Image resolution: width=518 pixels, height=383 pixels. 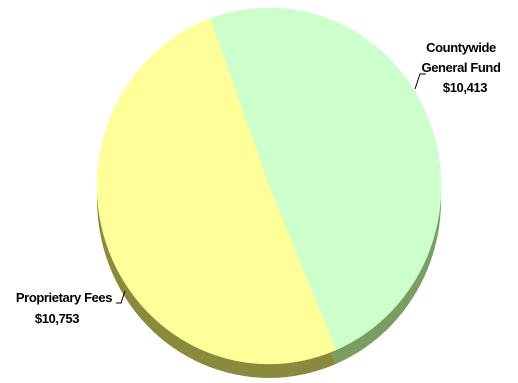 What do you see at coordinates (121, 297) in the screenshot?
I see `proprietary-leader-line` at bounding box center [121, 297].